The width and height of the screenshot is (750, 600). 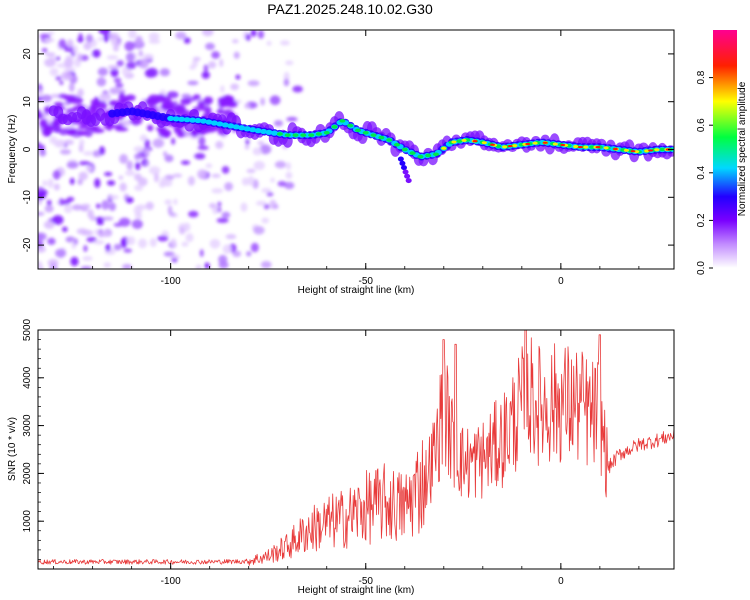 I want to click on colorbar-tick-label: 0.8, so click(x=701, y=77).